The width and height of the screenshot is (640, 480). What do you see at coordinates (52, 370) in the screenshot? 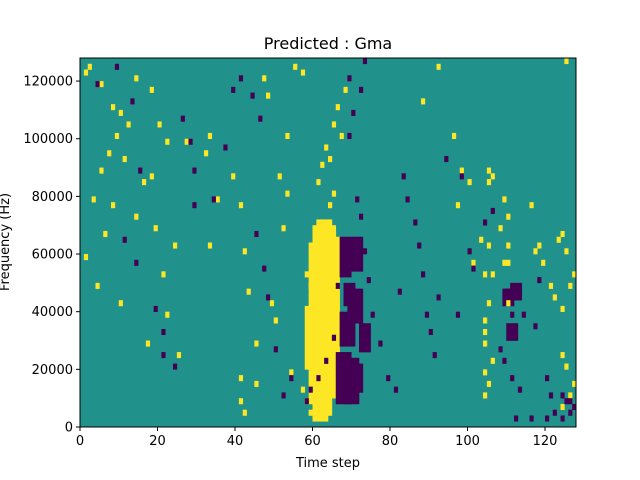
I see `y-tick-label: 20000` at bounding box center [52, 370].